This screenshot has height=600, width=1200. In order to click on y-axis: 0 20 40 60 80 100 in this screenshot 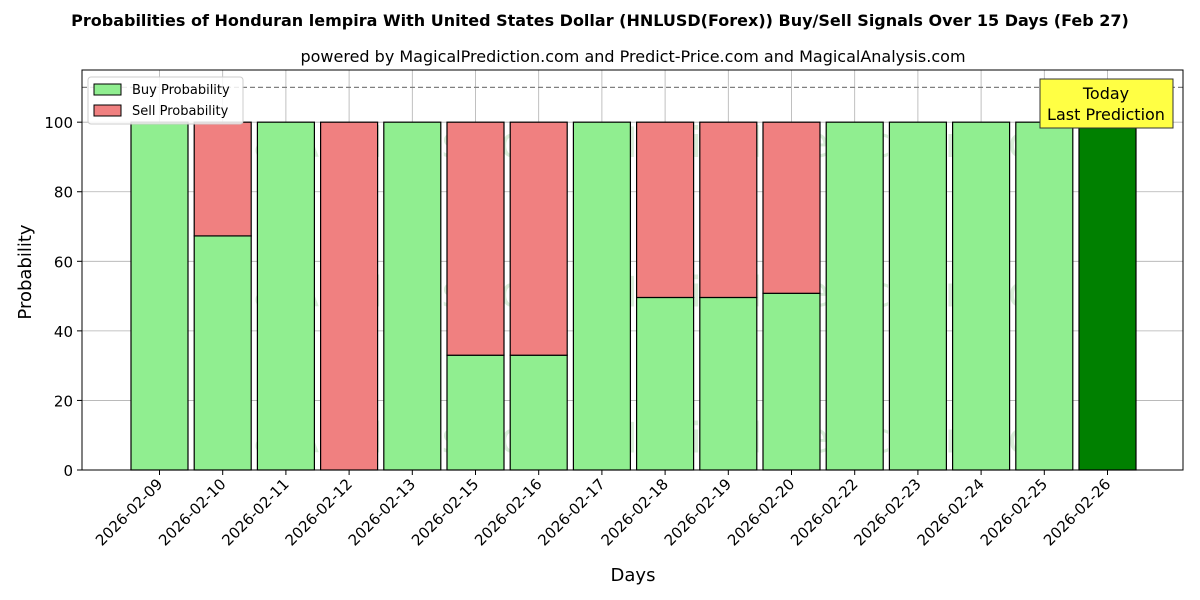, I will do `click(63, 297)`.